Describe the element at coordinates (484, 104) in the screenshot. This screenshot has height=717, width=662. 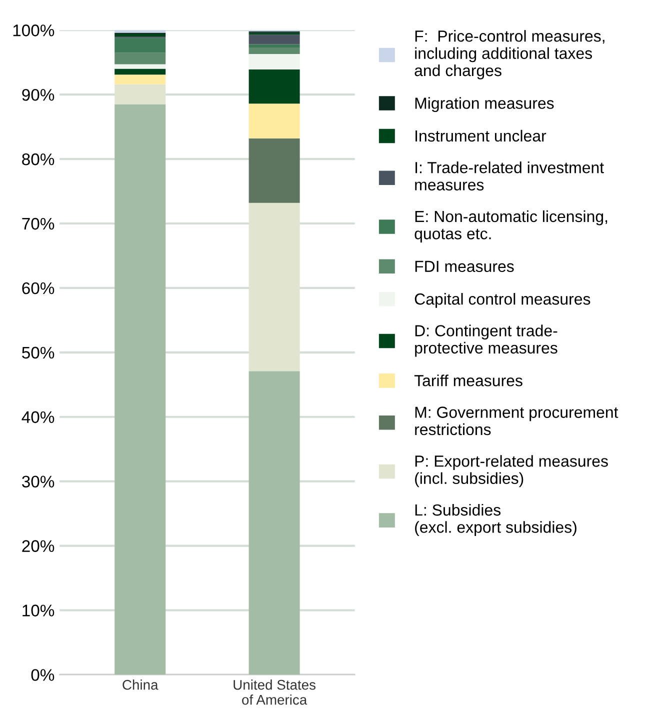
I see `legend-label: Migration measures` at that location.